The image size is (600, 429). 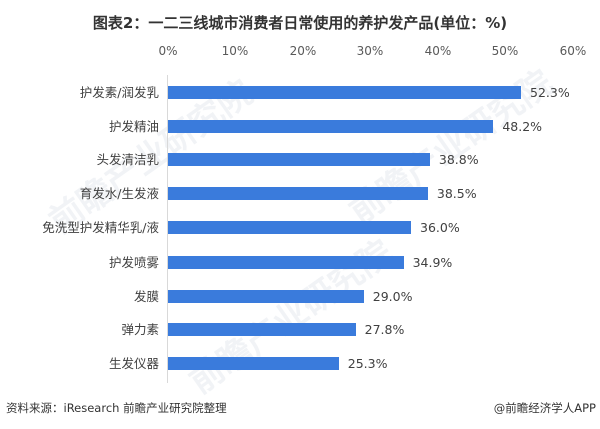 What do you see at coordinates (168, 51) in the screenshot?
I see `x-tick: 0%` at bounding box center [168, 51].